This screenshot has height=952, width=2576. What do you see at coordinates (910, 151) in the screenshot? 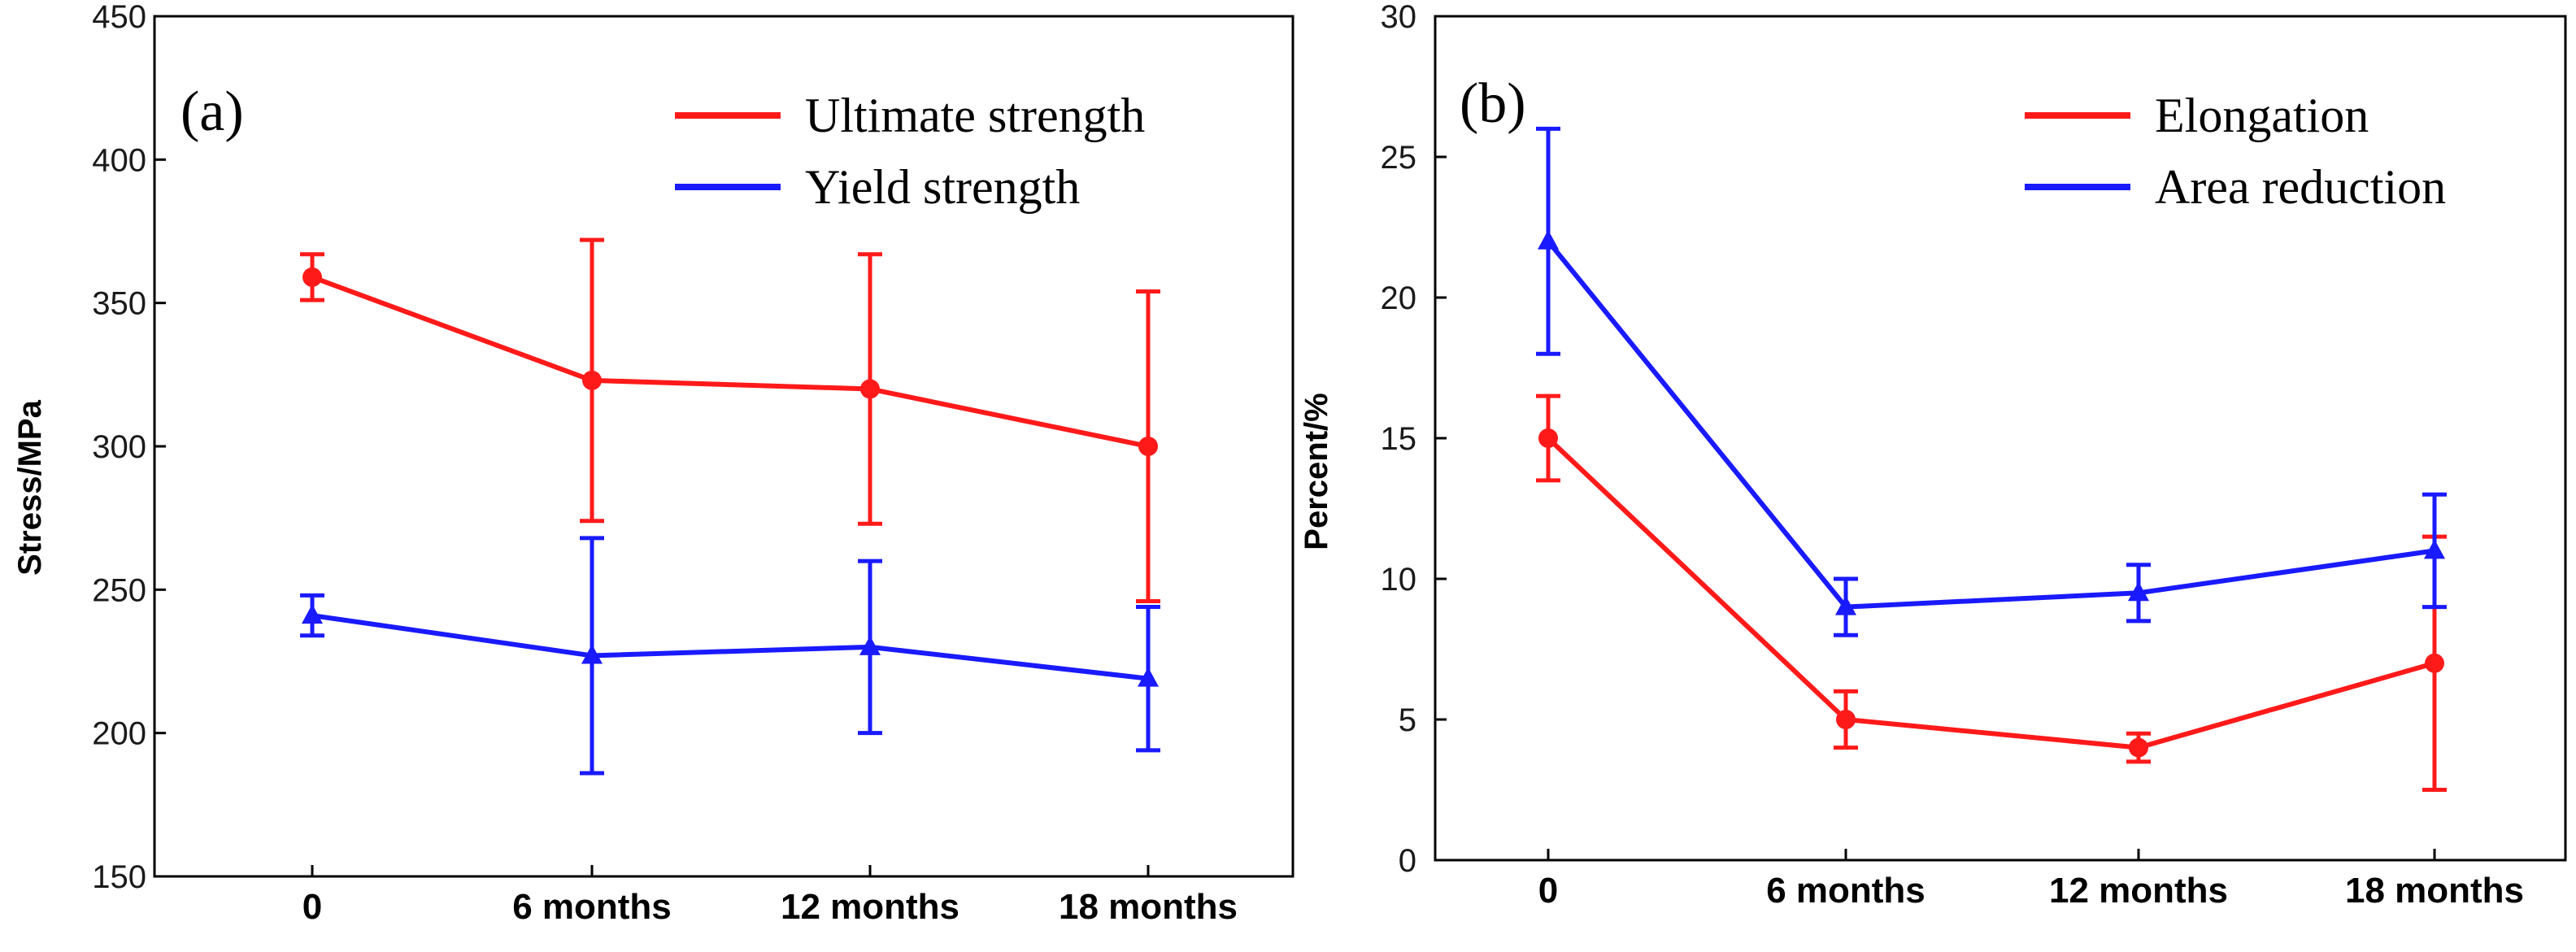
I see `panel-a-legend: Ultimate strength Yield strength` at bounding box center [910, 151].